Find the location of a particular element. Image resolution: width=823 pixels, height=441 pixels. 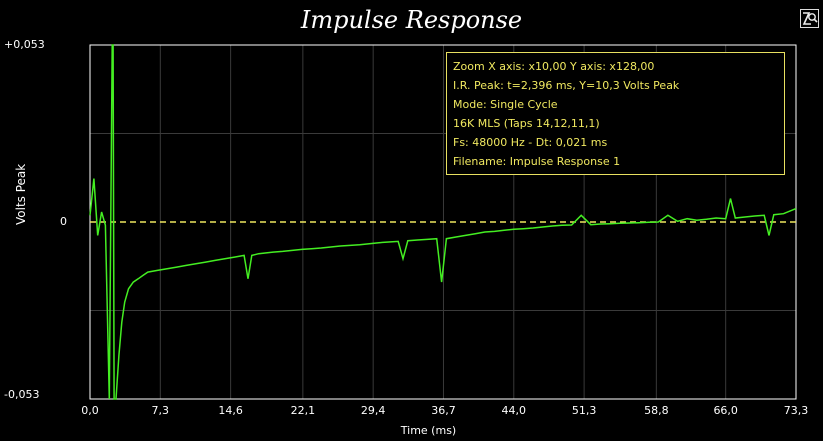

info-line-mode: Mode: Single Cycle is located at coordinates (505, 104).